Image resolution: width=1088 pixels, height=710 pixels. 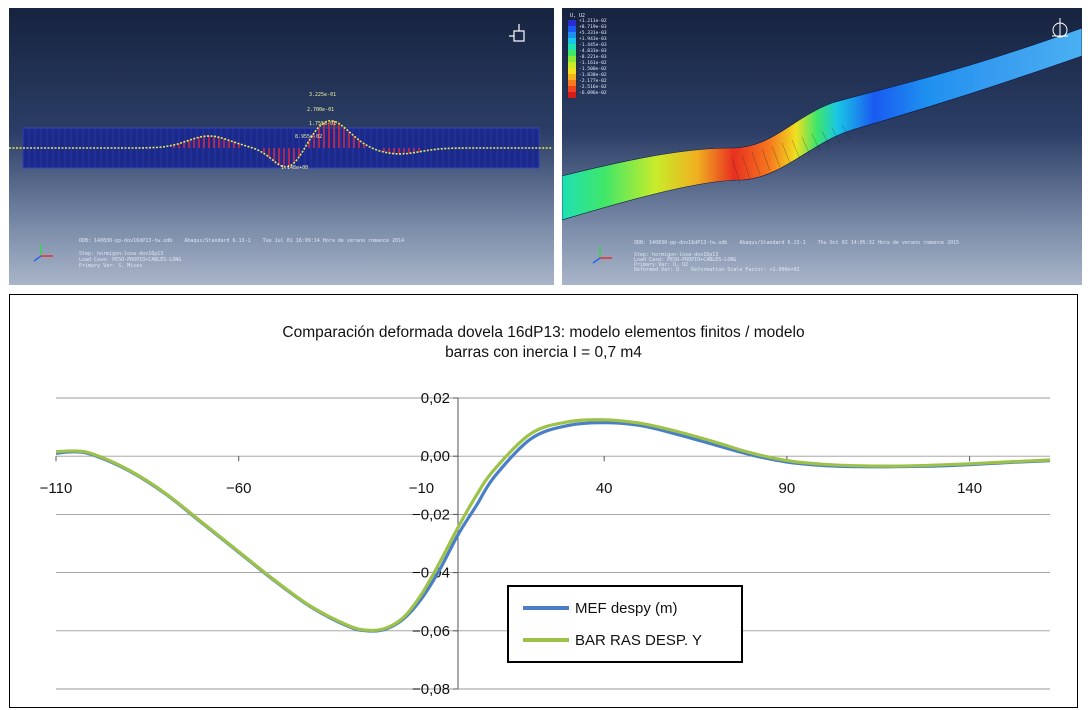 I want to click on legend-label-bar: BAR RAS DESP. Y, so click(x=639, y=640).